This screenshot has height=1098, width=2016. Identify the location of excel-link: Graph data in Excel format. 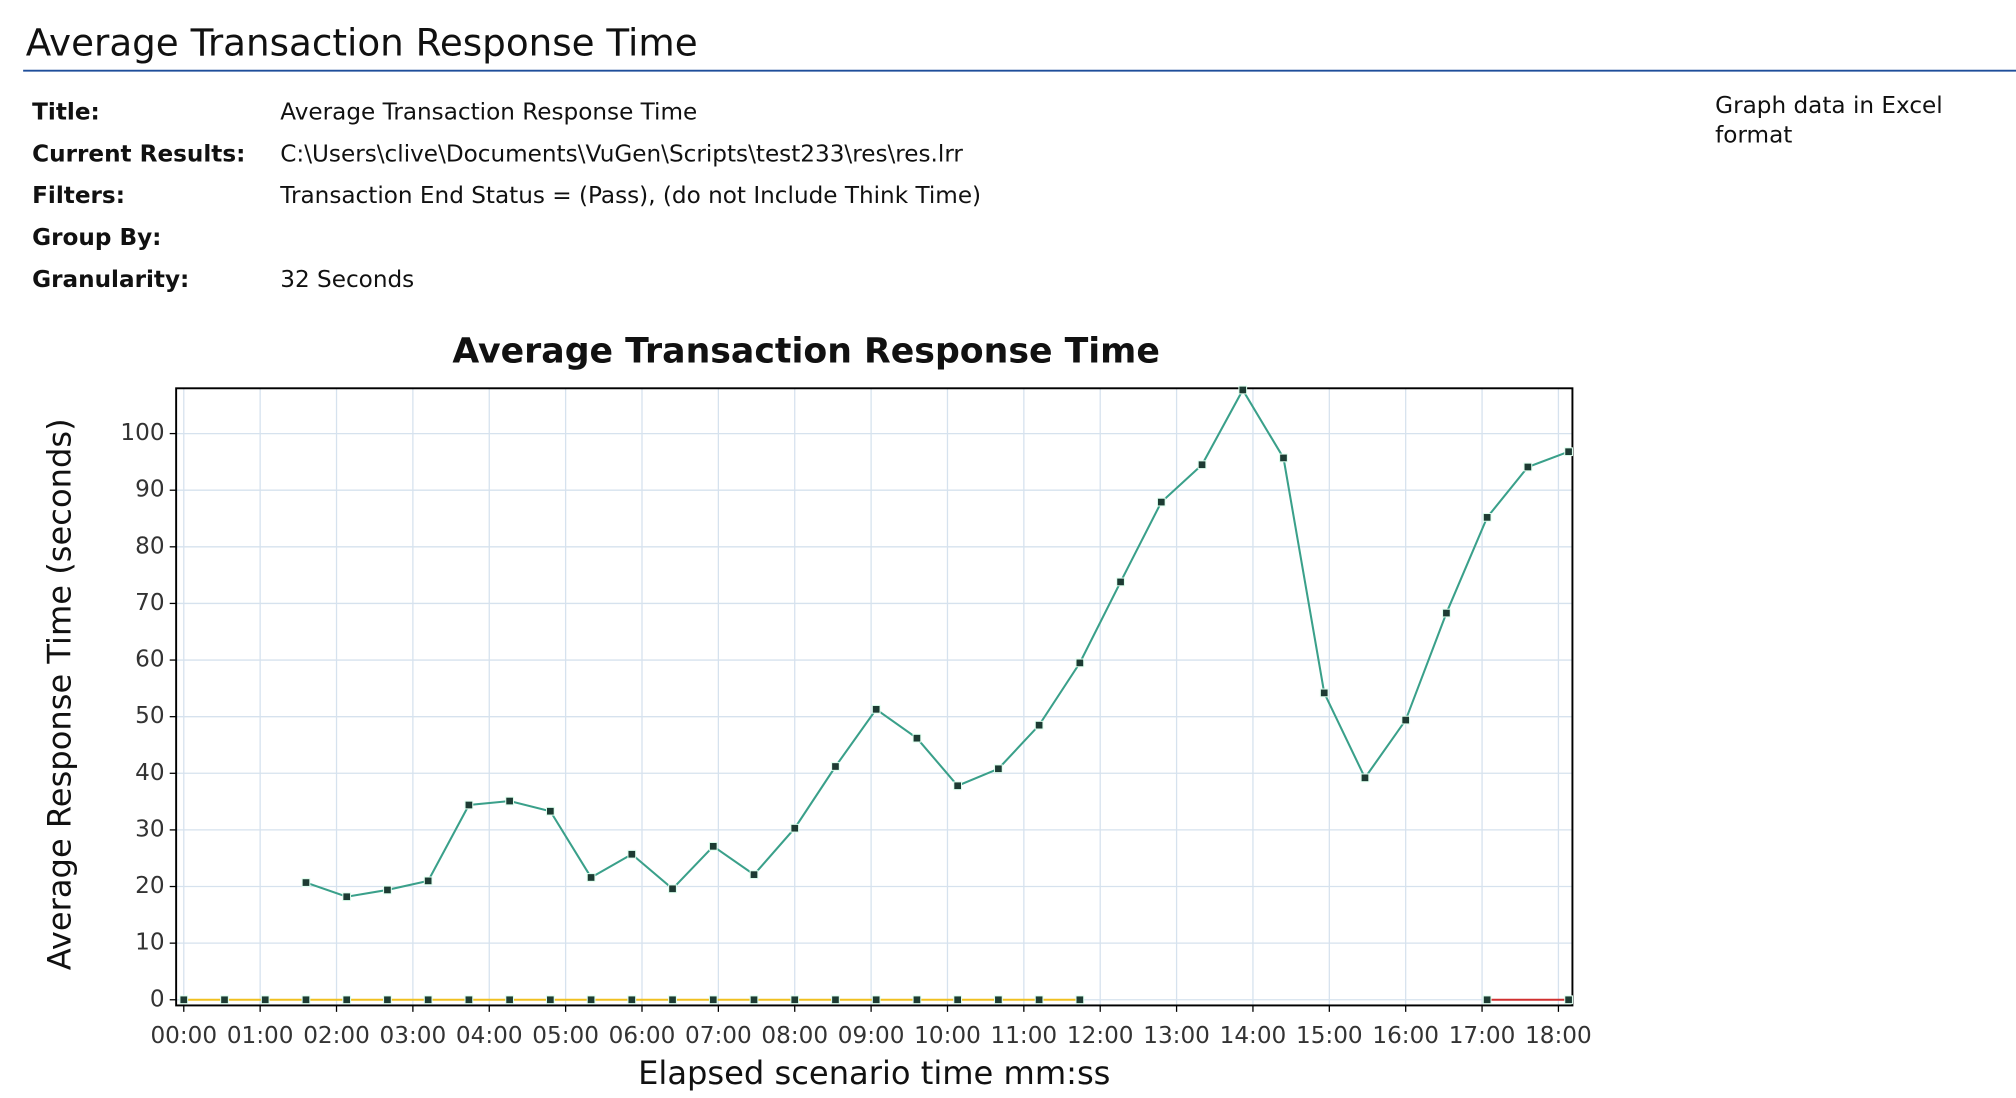
(1829, 121).